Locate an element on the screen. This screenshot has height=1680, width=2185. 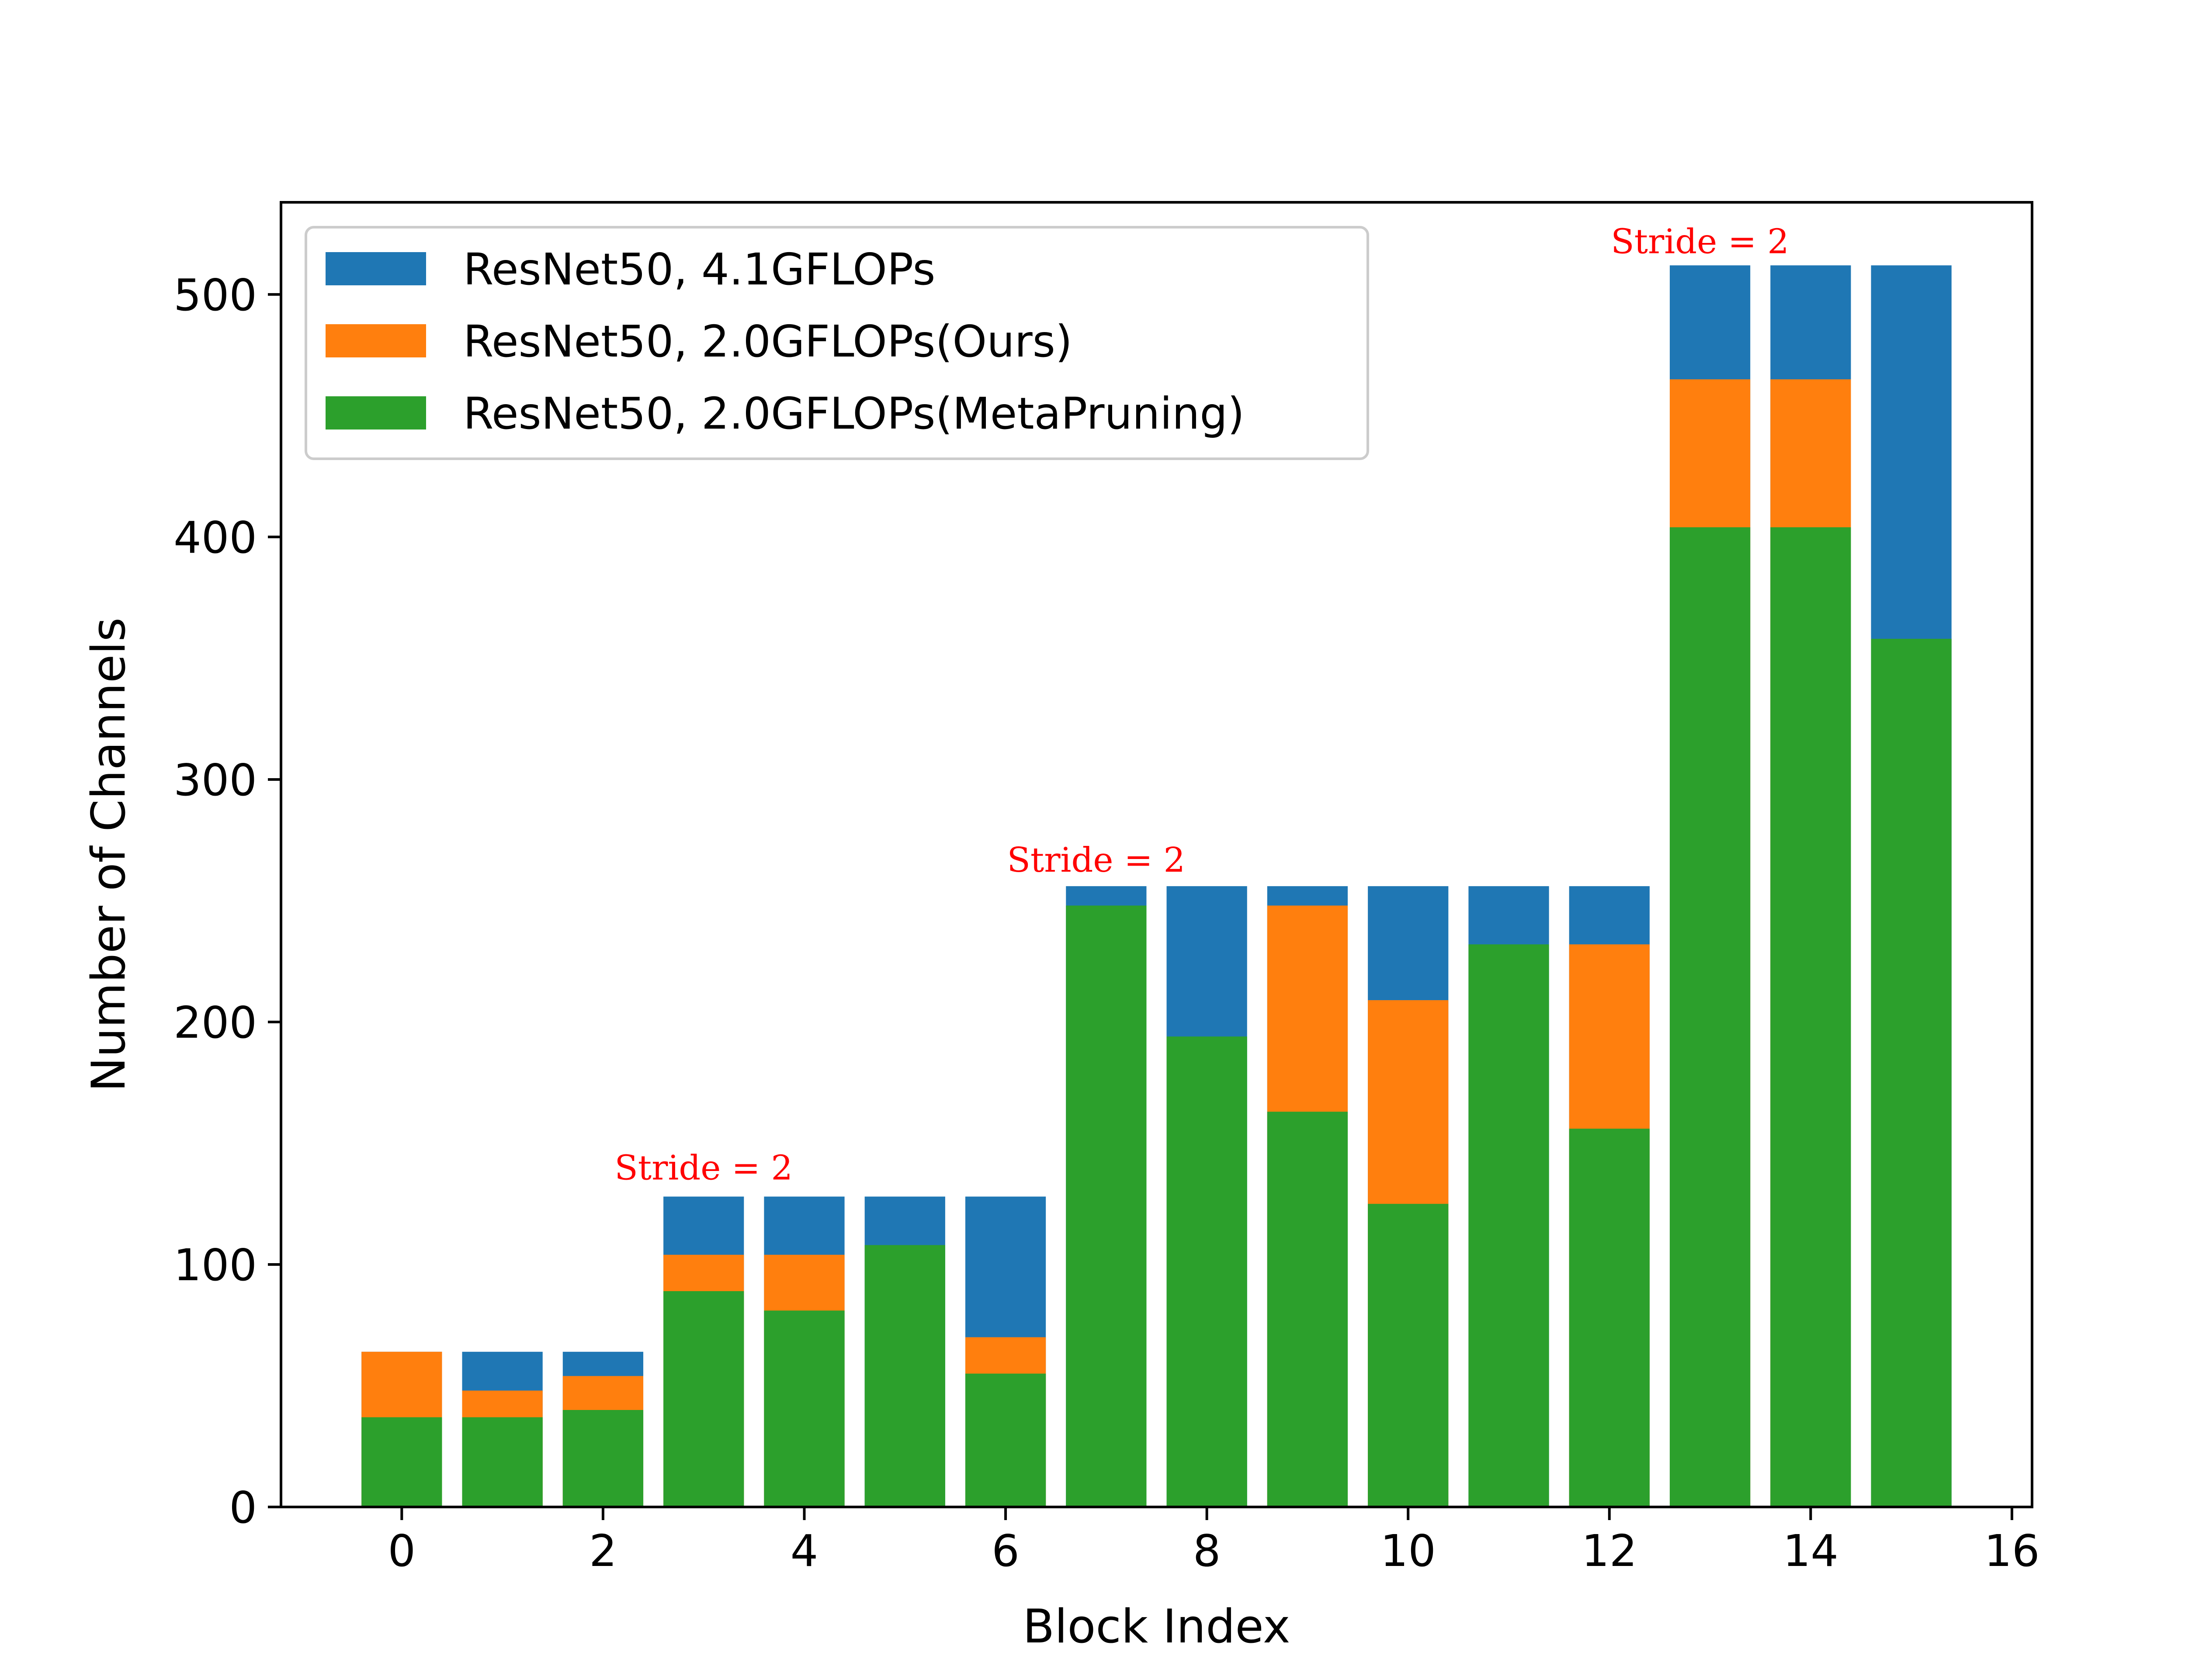
x-tick-label: 6 is located at coordinates (1006, 1551).